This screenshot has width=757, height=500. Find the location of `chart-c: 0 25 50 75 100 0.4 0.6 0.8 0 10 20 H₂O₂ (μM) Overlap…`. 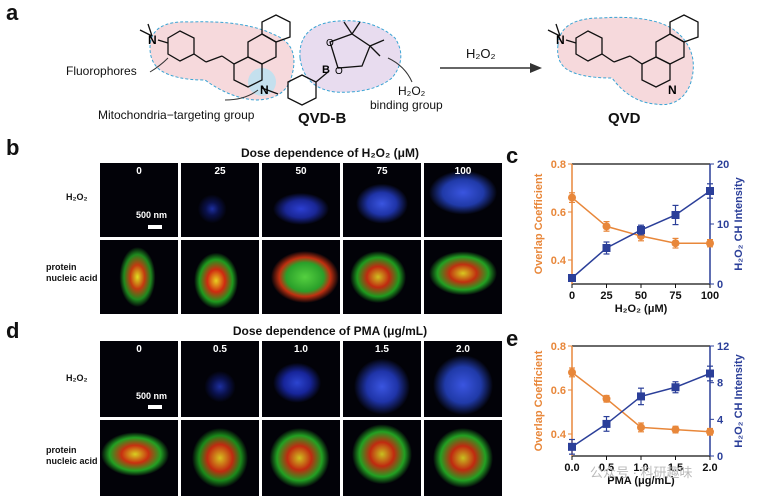

chart-c: 0 25 50 75 100 0.4 0.6 0.8 0 10 20 H₂O₂ (μM) Overlap… is located at coordinates (639, 237).